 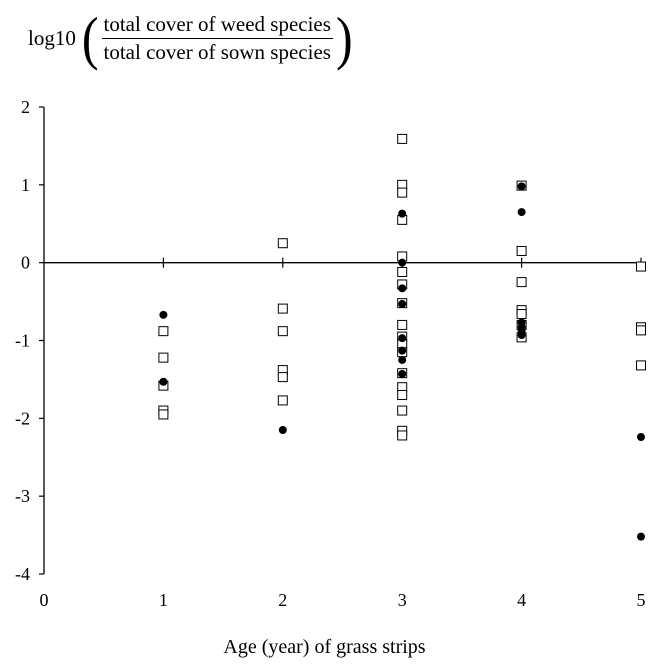 What do you see at coordinates (22, 496) in the screenshot?
I see `y-tick-label: -3` at bounding box center [22, 496].